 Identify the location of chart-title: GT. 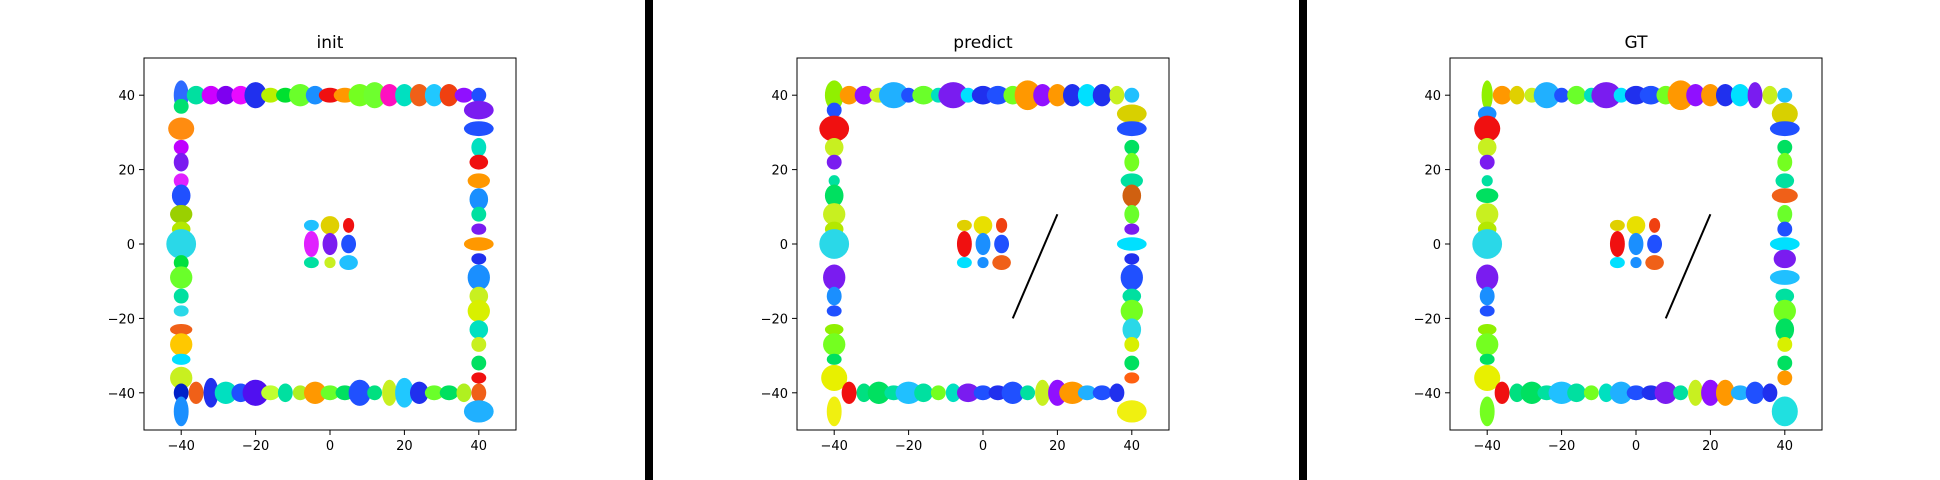
(1637, 43).